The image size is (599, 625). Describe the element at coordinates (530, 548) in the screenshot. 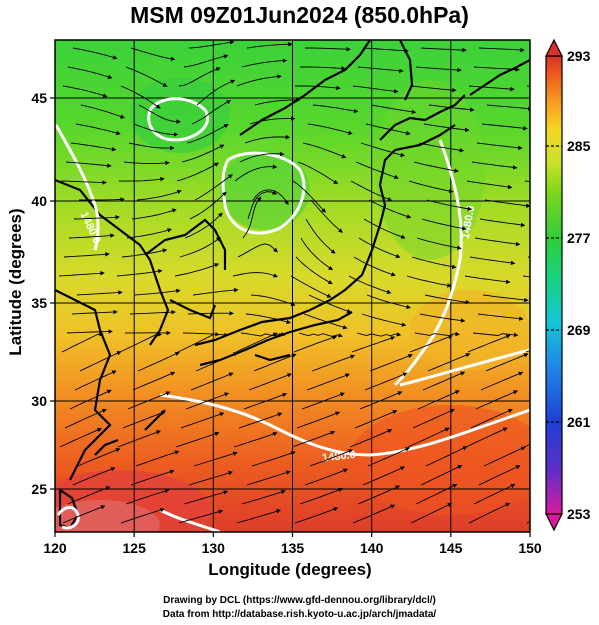

I see `x-tick-label: 150` at that location.